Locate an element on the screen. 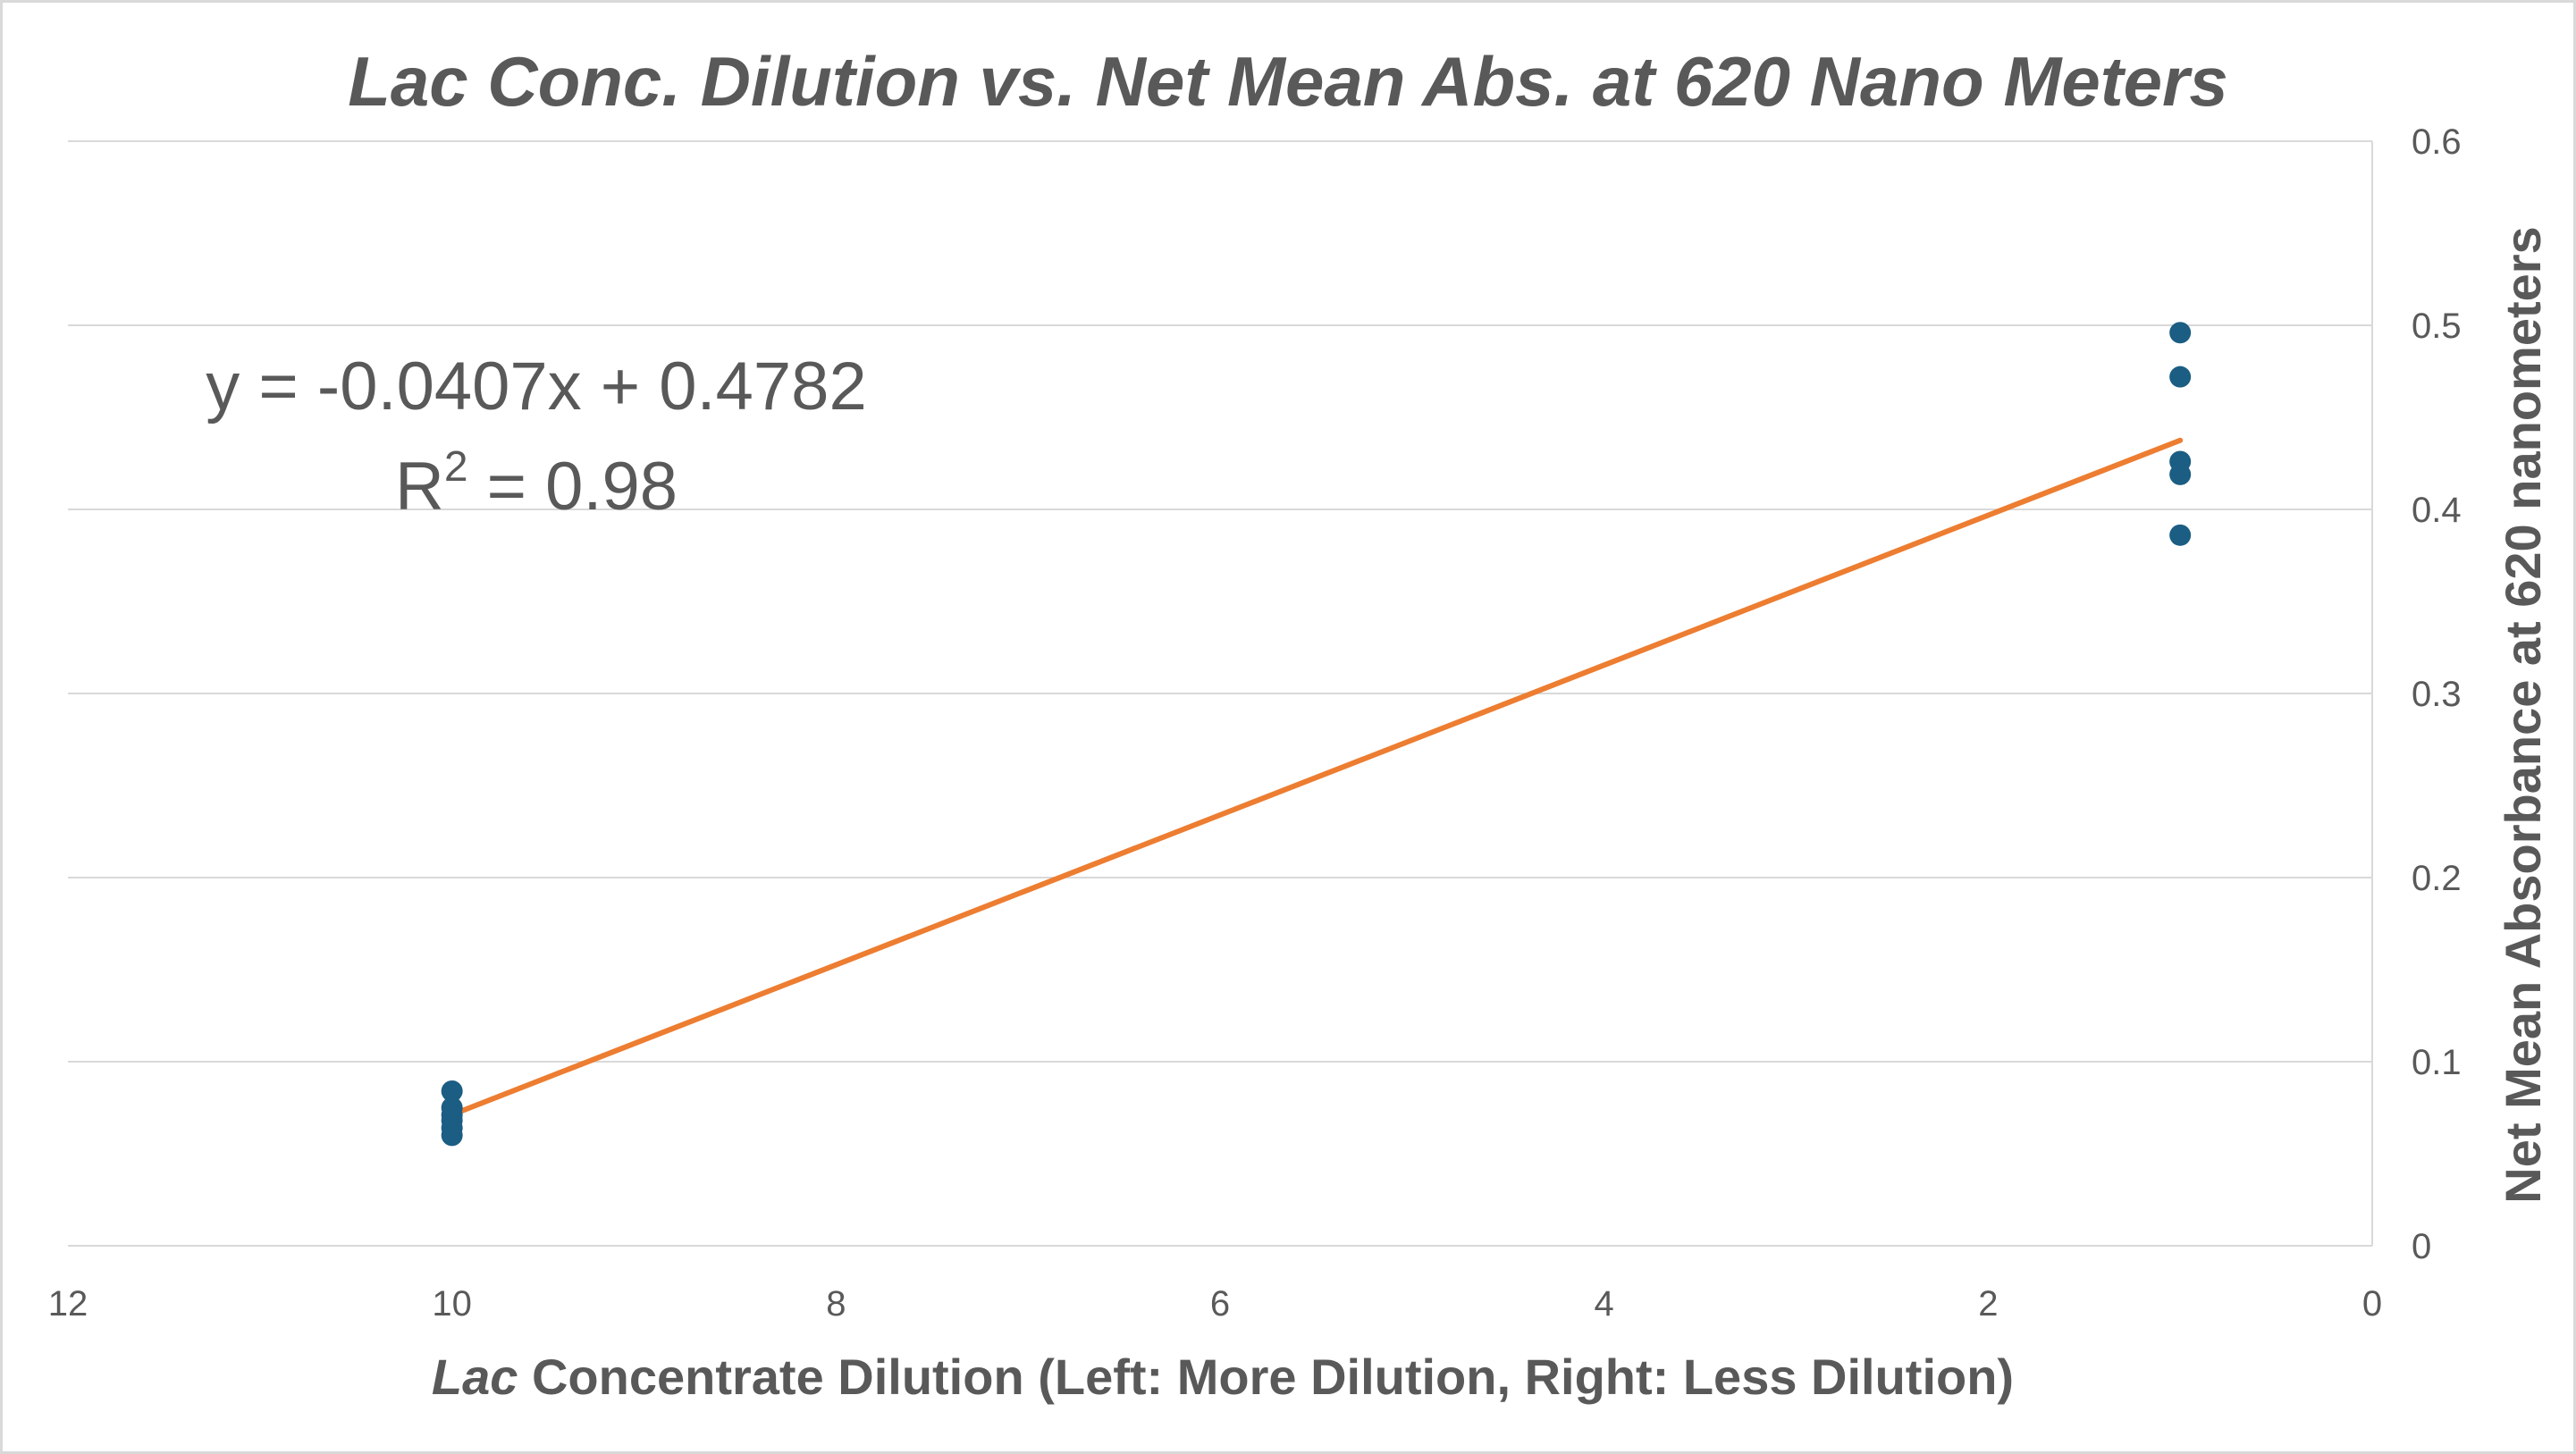 Image resolution: width=2576 pixels, height=1454 pixels. r-squared-exponent: 2 is located at coordinates (456, 467).